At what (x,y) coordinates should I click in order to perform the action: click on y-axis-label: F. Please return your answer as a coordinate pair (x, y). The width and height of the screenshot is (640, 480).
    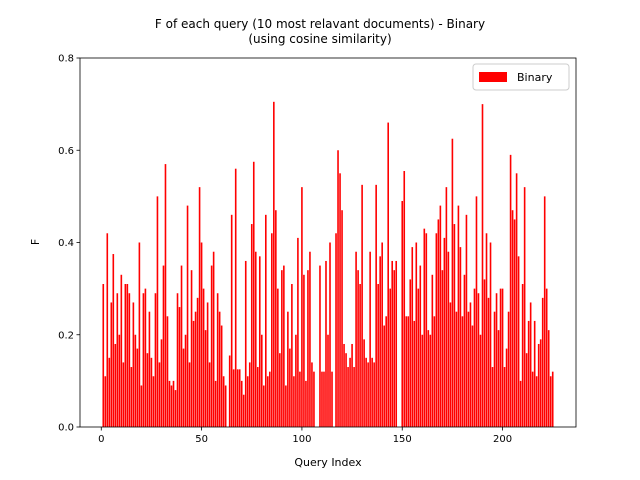
    Looking at the image, I should click on (35, 242).